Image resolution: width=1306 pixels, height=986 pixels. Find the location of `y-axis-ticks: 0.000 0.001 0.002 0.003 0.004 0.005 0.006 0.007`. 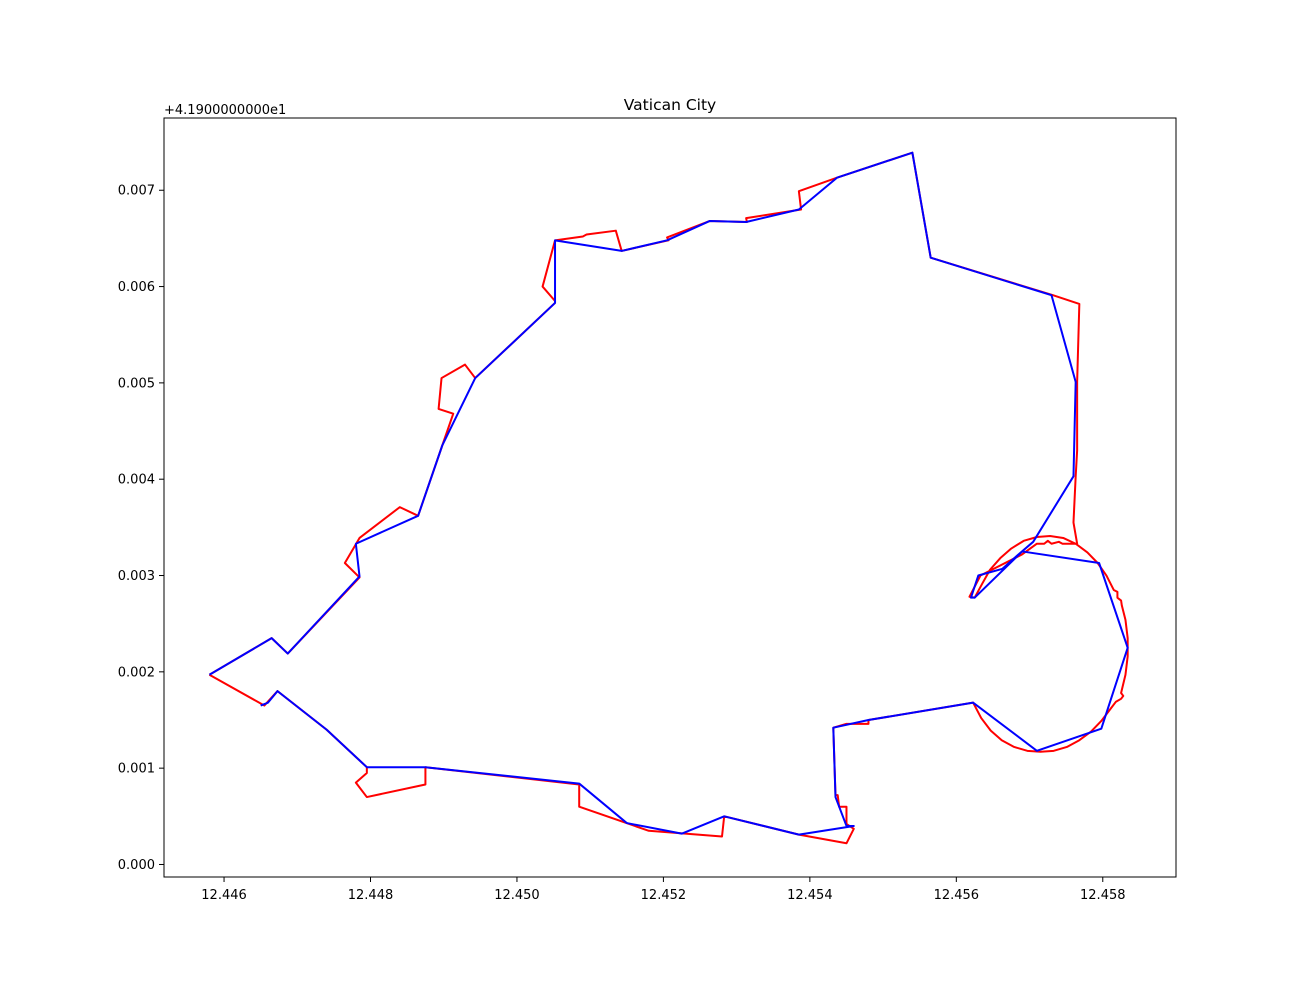

y-axis-ticks: 0.000 0.001 0.002 0.003 0.004 0.005 0.006 0.007 is located at coordinates (141, 528).